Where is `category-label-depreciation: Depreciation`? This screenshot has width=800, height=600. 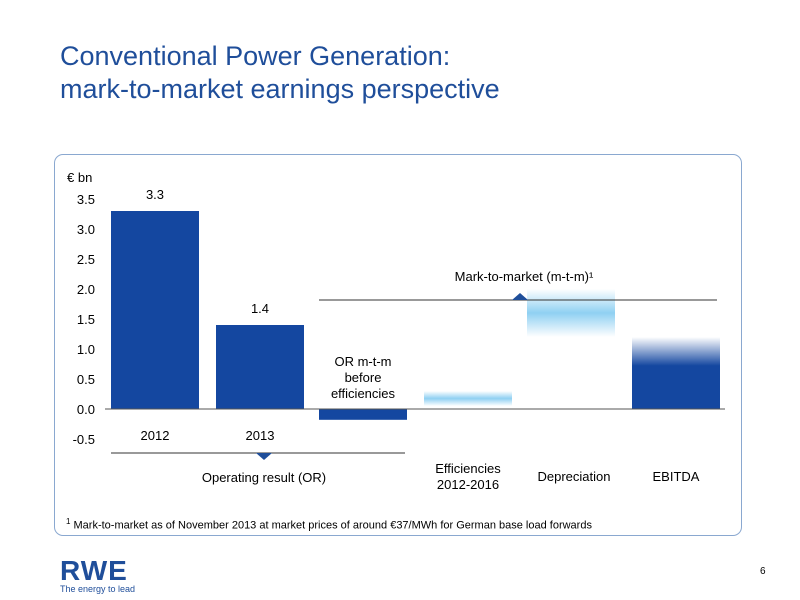
category-label-depreciation: Depreciation is located at coordinates (574, 476).